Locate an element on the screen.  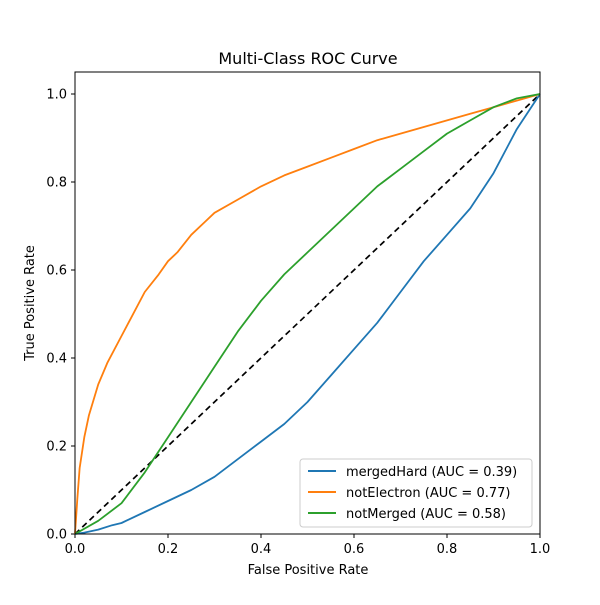
x-tick-label: 0.8 is located at coordinates (447, 549).